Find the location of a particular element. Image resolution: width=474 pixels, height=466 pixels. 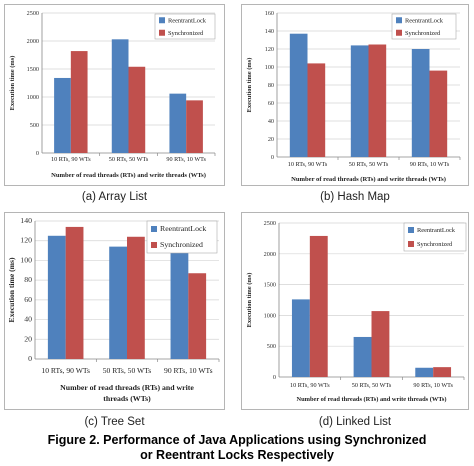

x-axis-label: threads (WTs) is located at coordinates (127, 398).